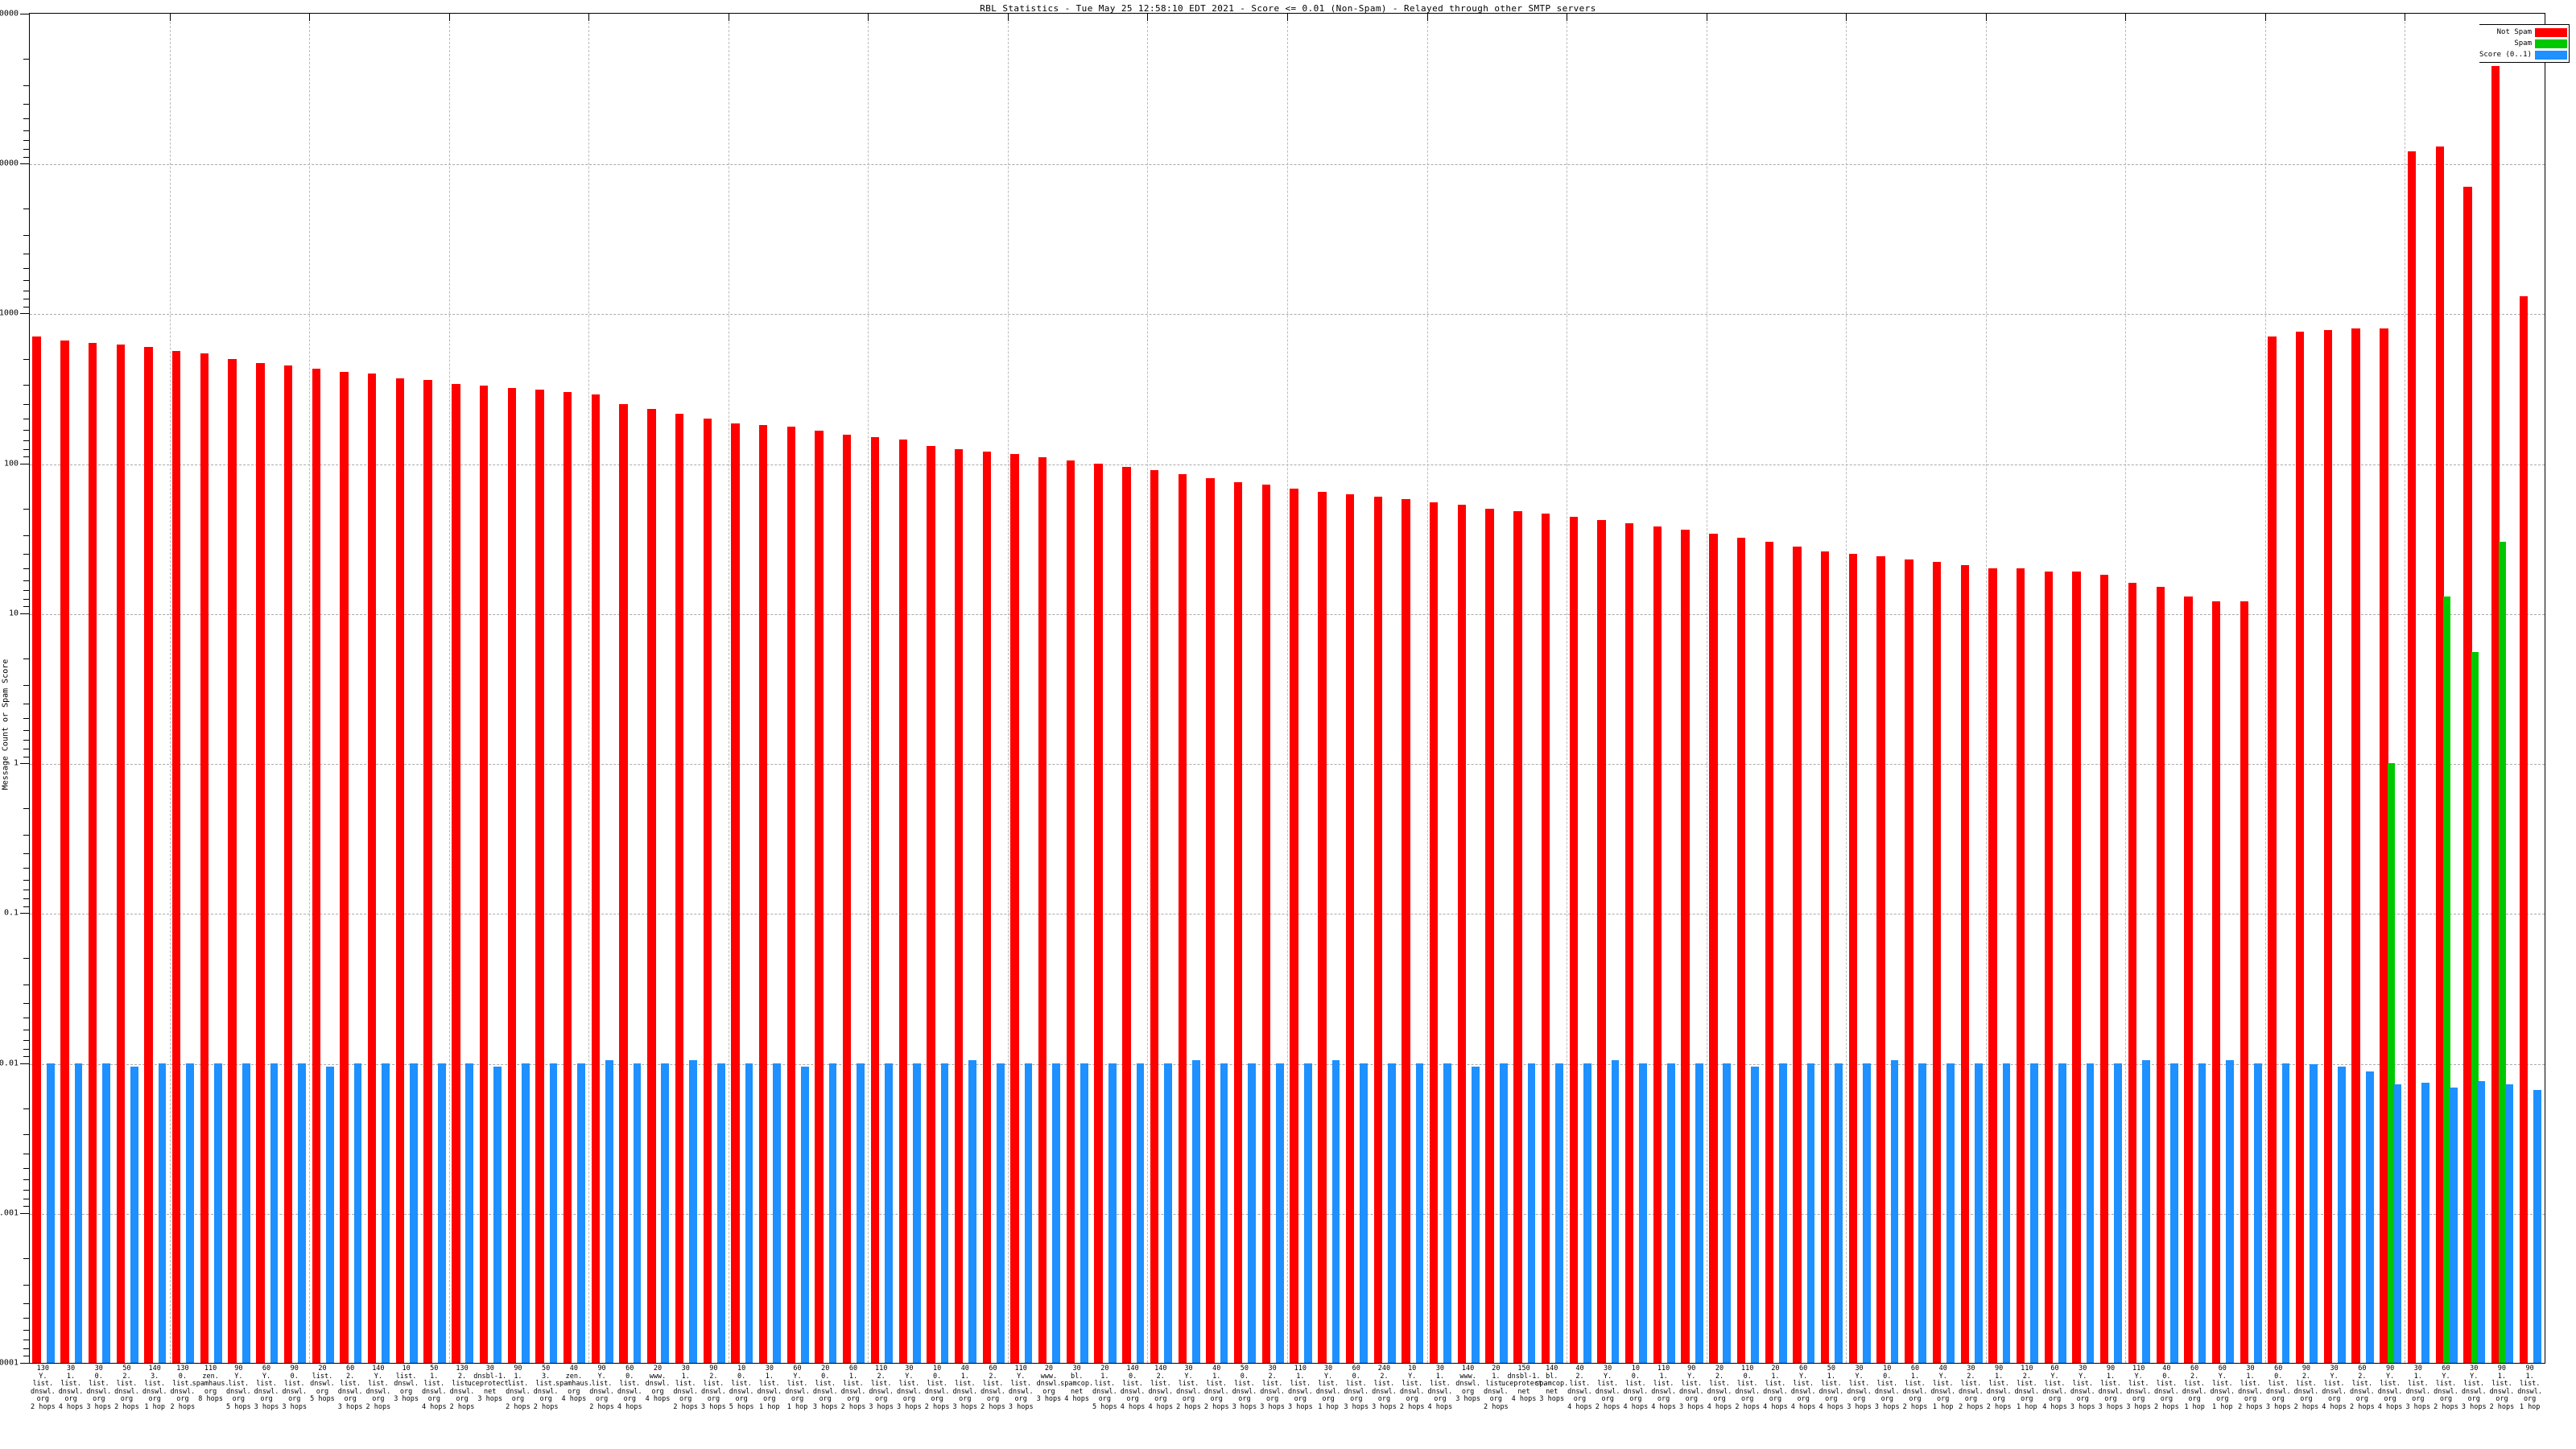 This screenshot has height=1449, width=2576. I want to click on vertical-gridline, so click(1847, 688).